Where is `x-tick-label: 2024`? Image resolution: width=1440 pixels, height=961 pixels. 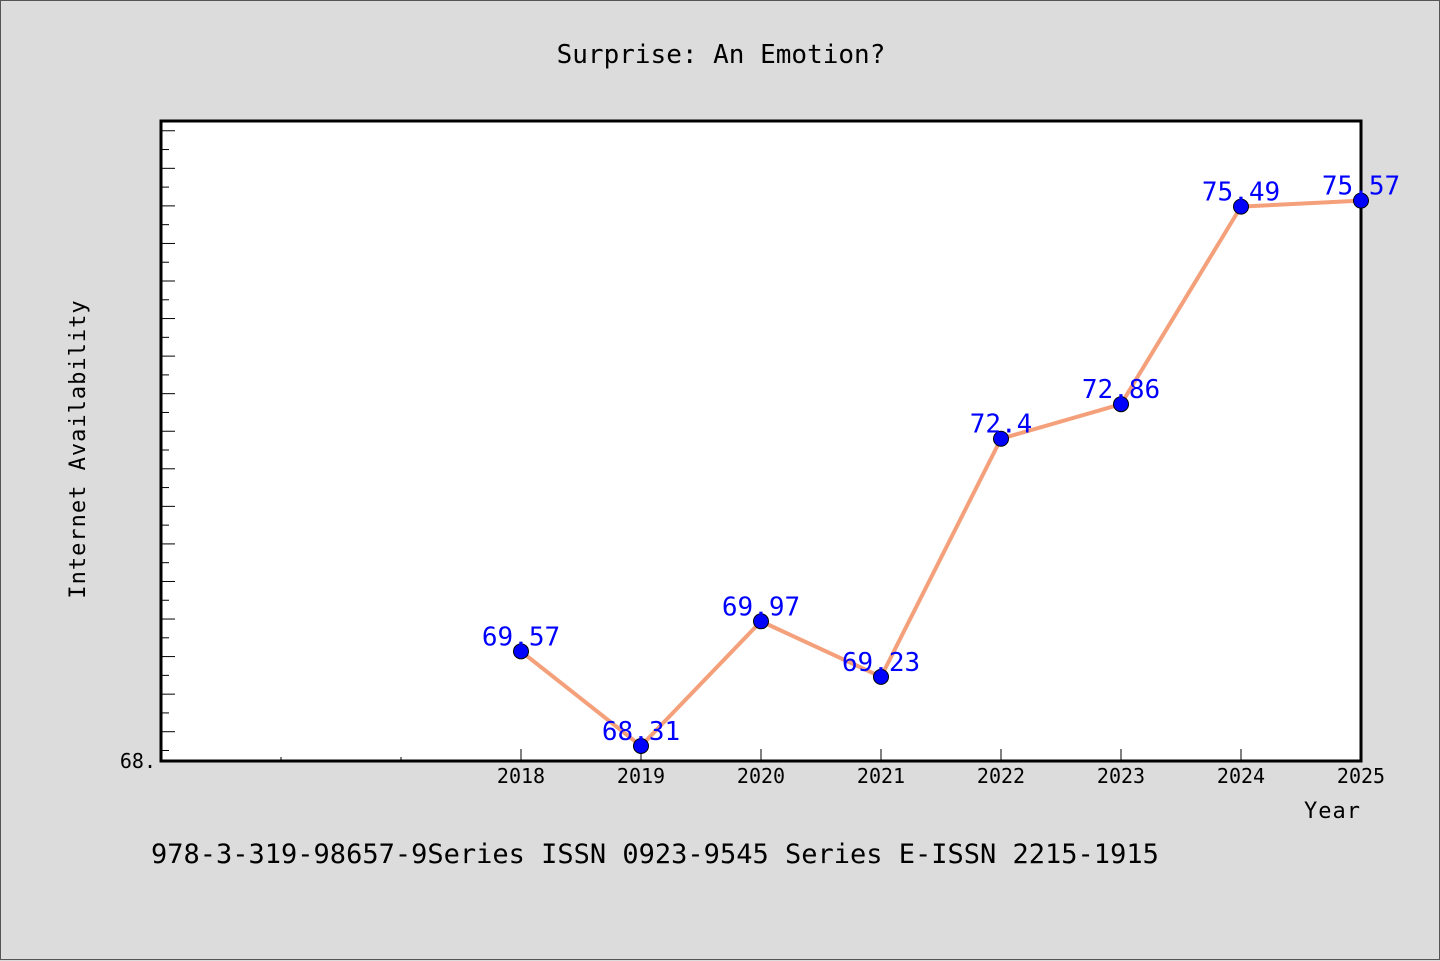
x-tick-label: 2024 is located at coordinates (1241, 776).